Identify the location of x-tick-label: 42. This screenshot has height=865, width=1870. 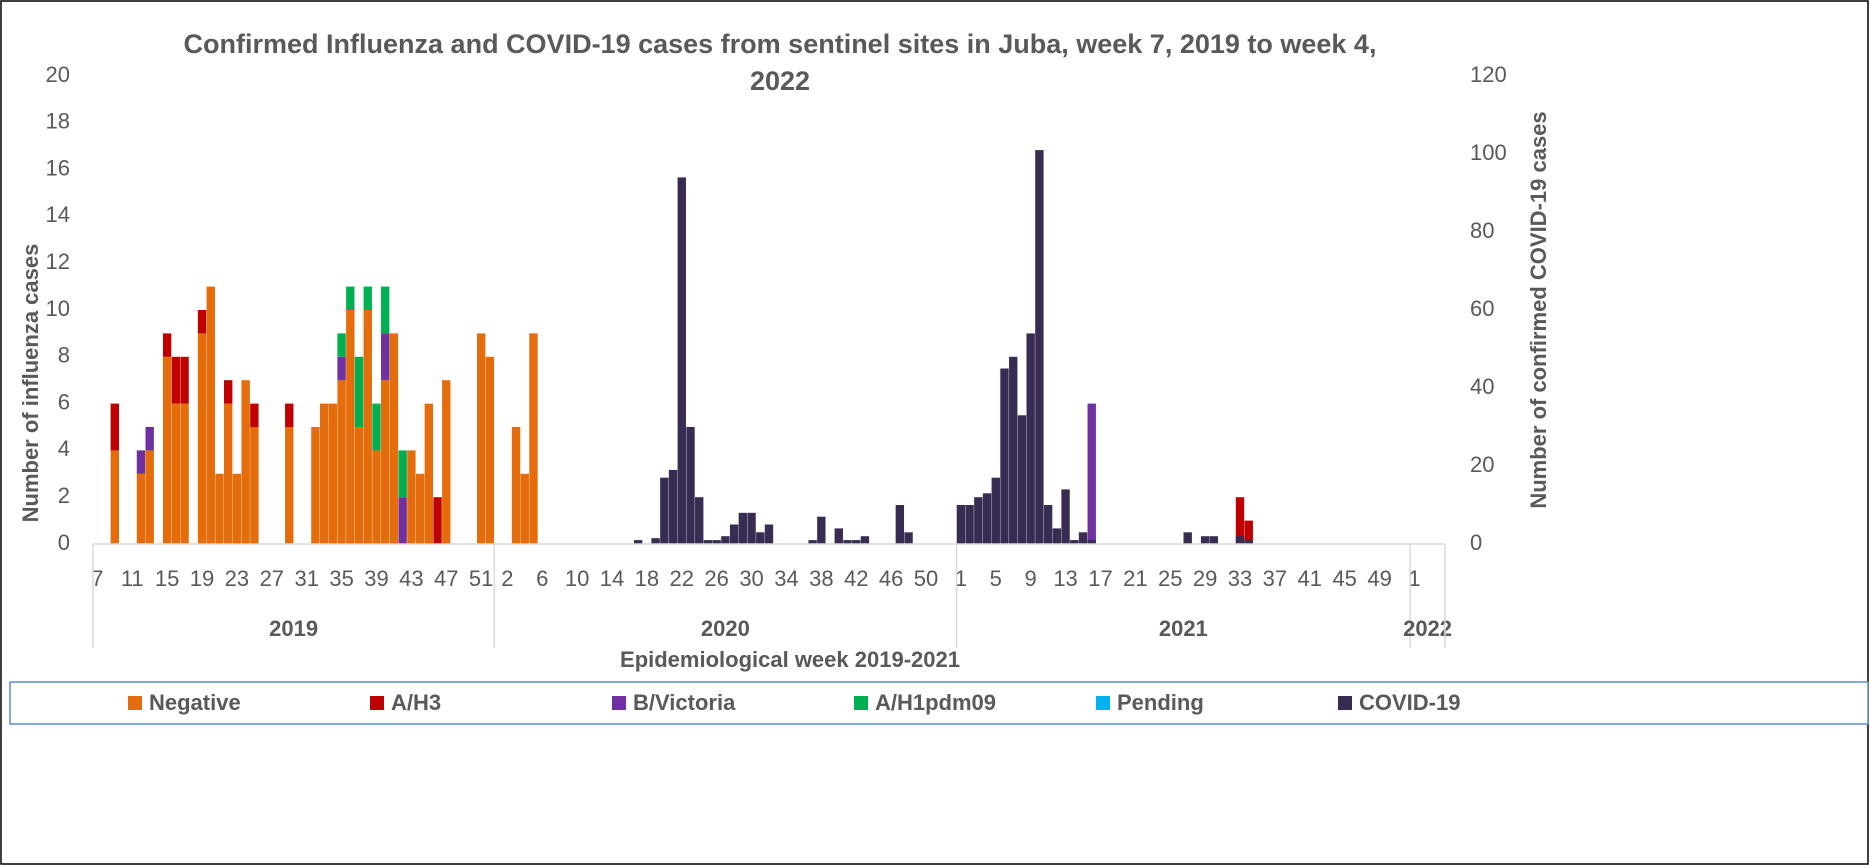
(856, 578).